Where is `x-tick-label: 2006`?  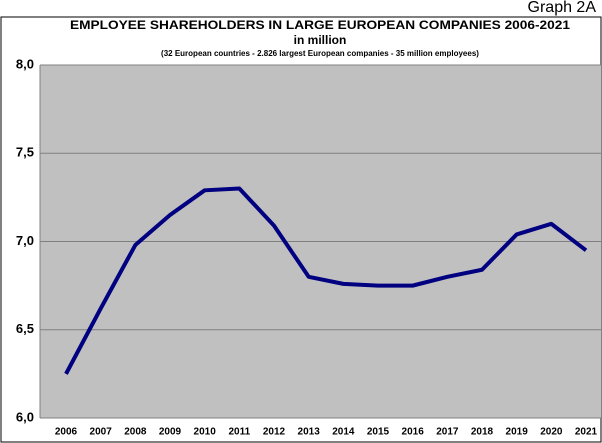
x-tick-label: 2006 is located at coordinates (66, 432).